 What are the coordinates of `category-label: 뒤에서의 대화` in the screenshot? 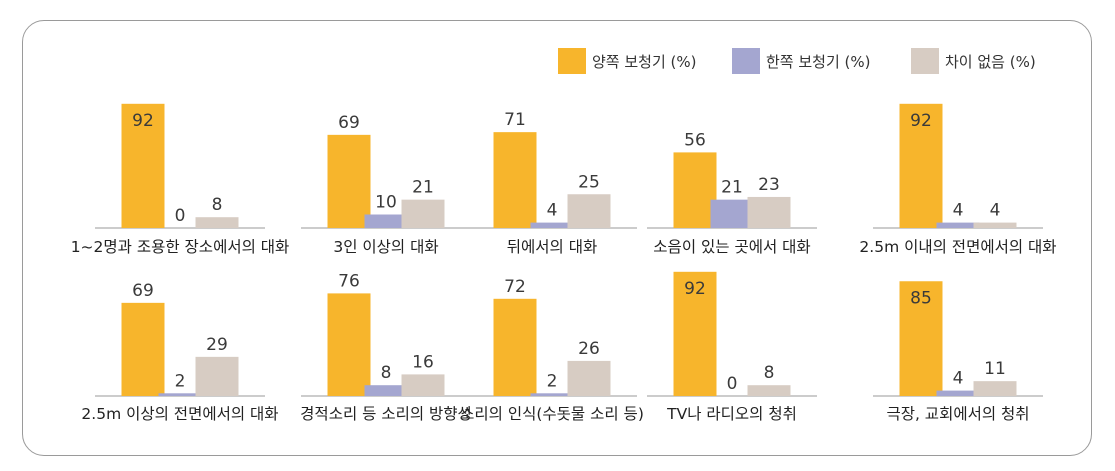 It's located at (552, 247).